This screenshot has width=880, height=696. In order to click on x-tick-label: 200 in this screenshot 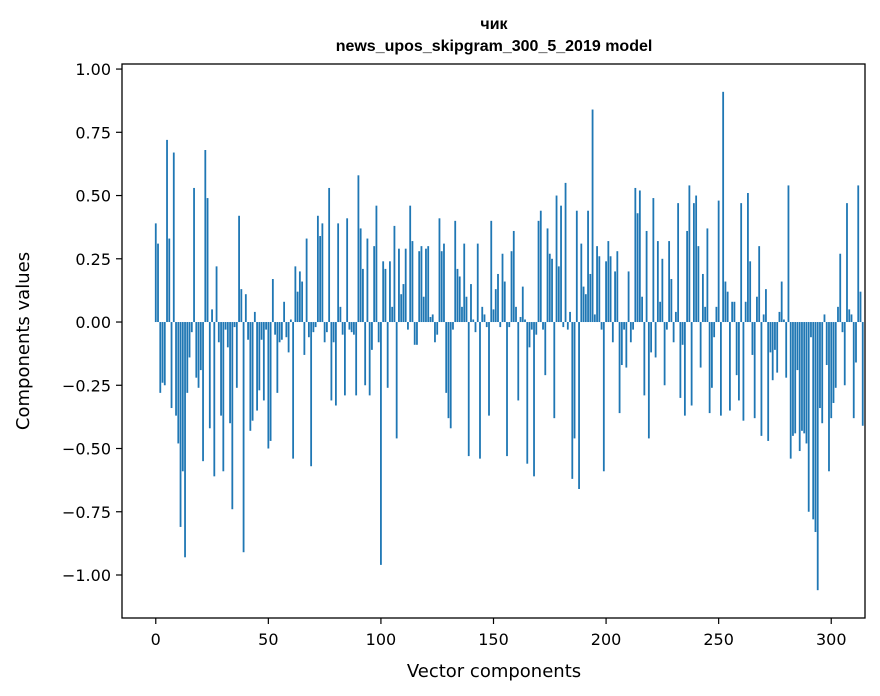, I will do `click(606, 639)`.